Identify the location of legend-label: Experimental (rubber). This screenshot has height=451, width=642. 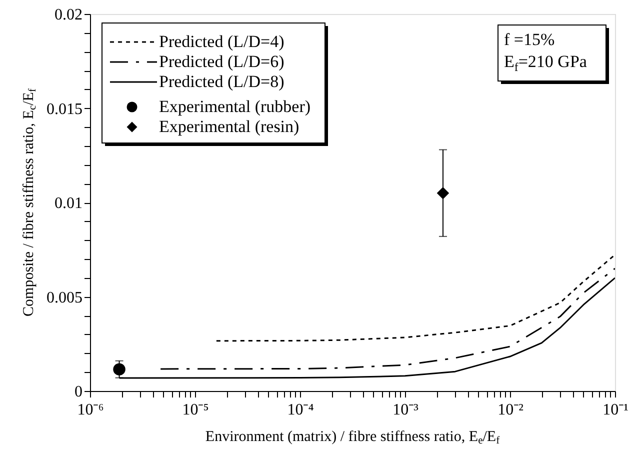
(235, 106).